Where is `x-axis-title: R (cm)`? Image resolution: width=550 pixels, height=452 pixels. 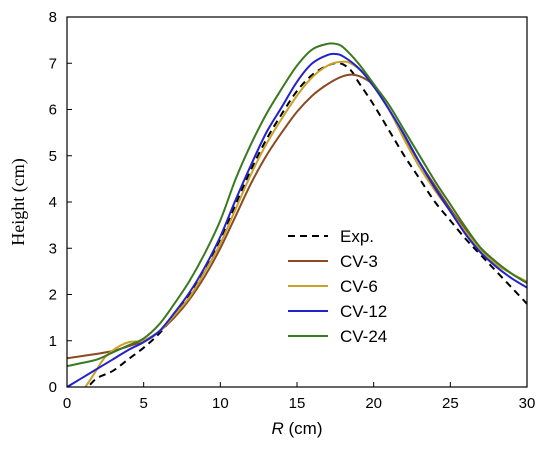 x-axis-title: R (cm) is located at coordinates (297, 428).